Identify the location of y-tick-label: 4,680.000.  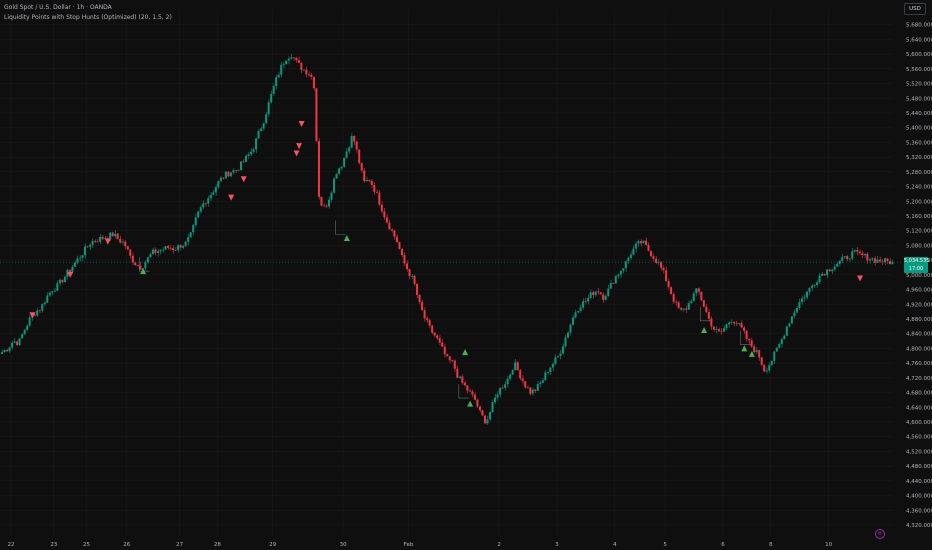
(919, 394).